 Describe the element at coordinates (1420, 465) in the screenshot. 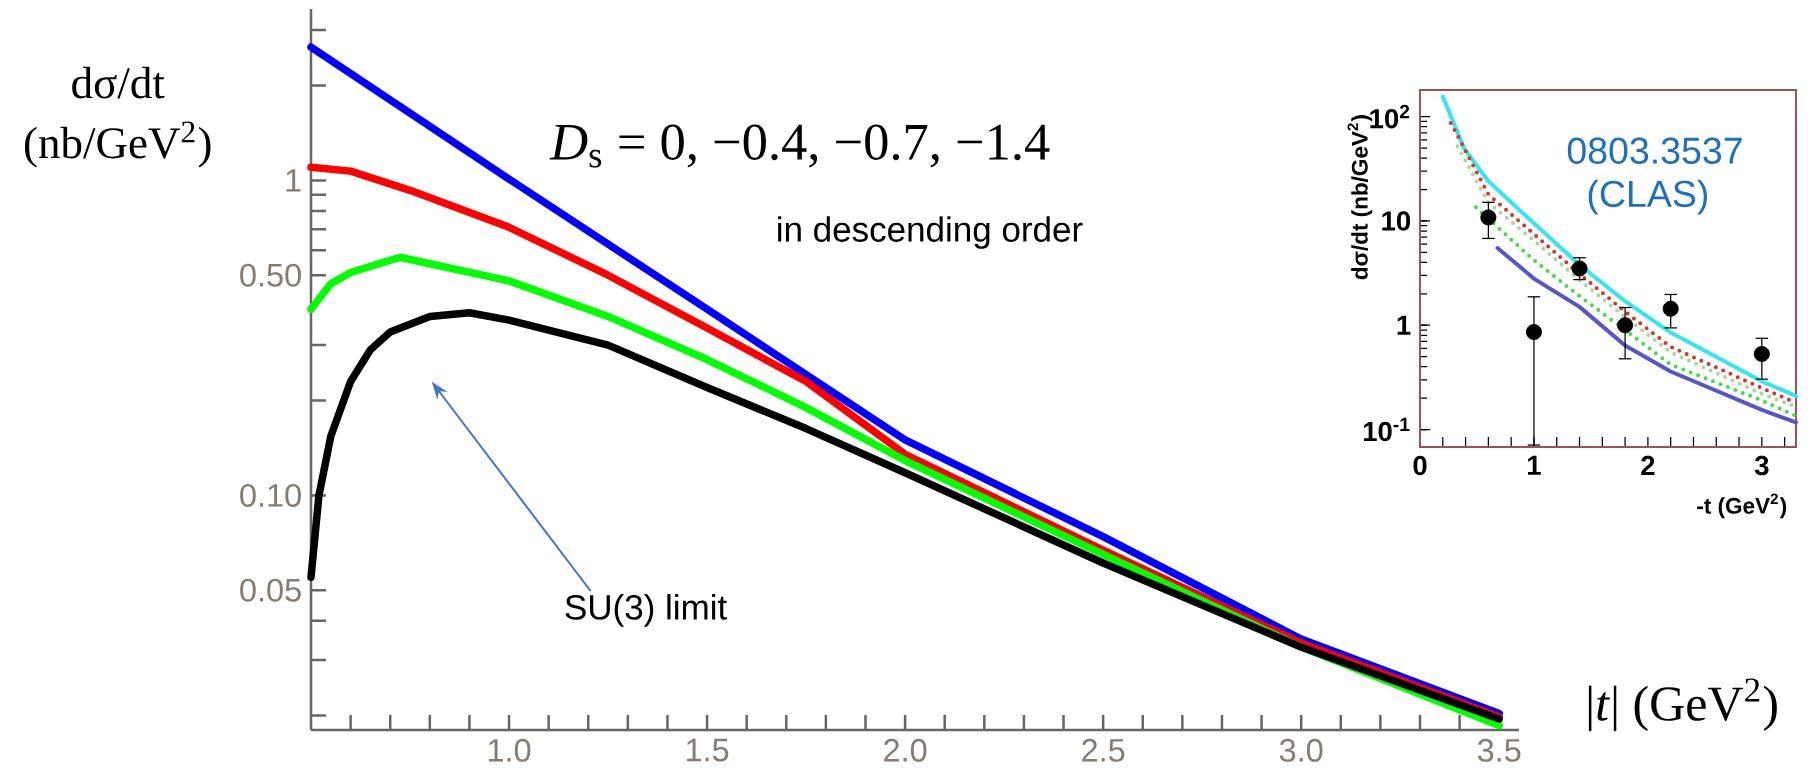

I see `x-tick-label: 0` at that location.